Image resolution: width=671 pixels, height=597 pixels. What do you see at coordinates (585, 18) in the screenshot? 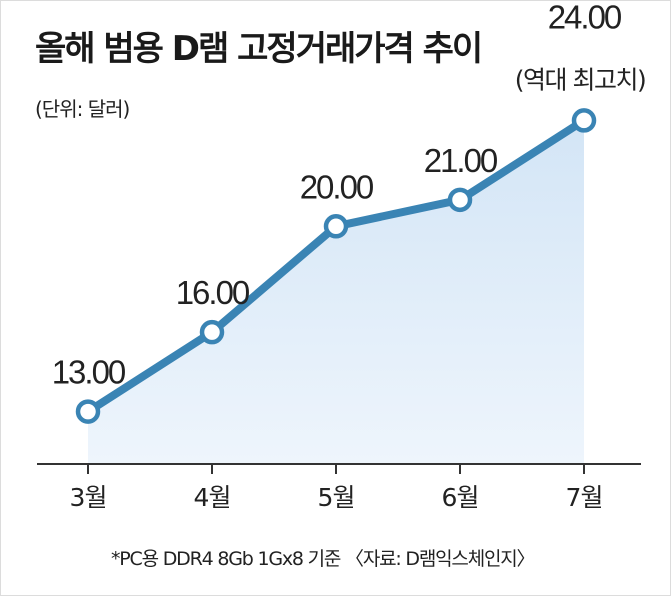
I see `data-label: 24.00` at bounding box center [585, 18].